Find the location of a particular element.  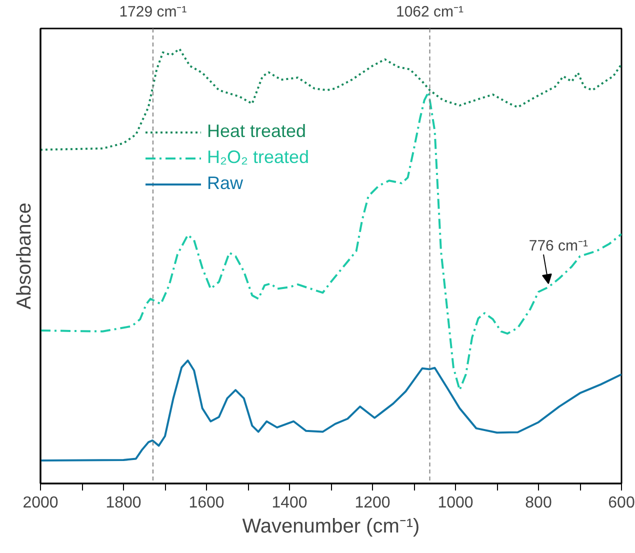

legend-label: Heat treated is located at coordinates (256, 131).